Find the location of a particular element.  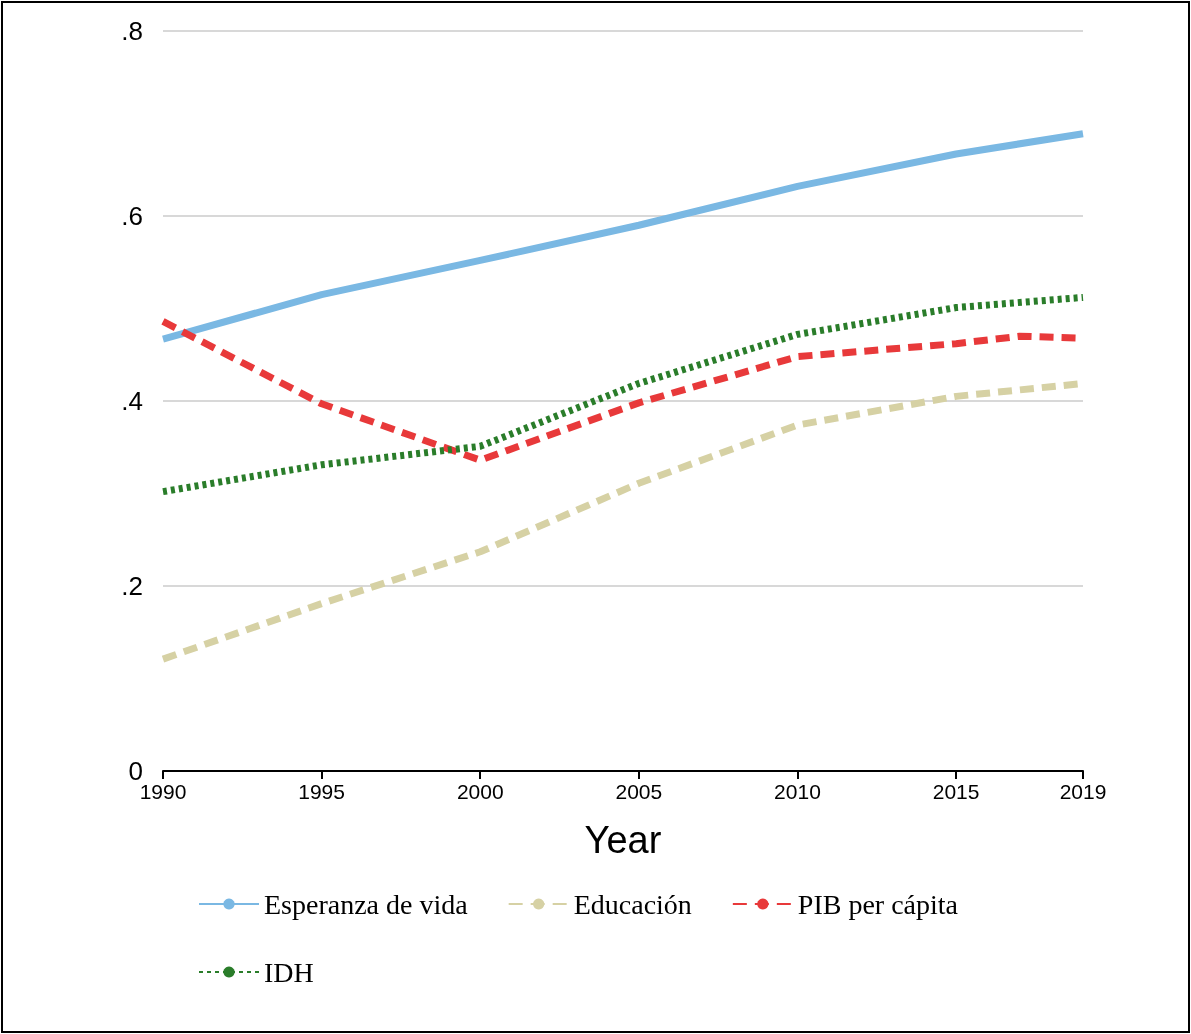

x-tick-label: 2000 is located at coordinates (480, 791).